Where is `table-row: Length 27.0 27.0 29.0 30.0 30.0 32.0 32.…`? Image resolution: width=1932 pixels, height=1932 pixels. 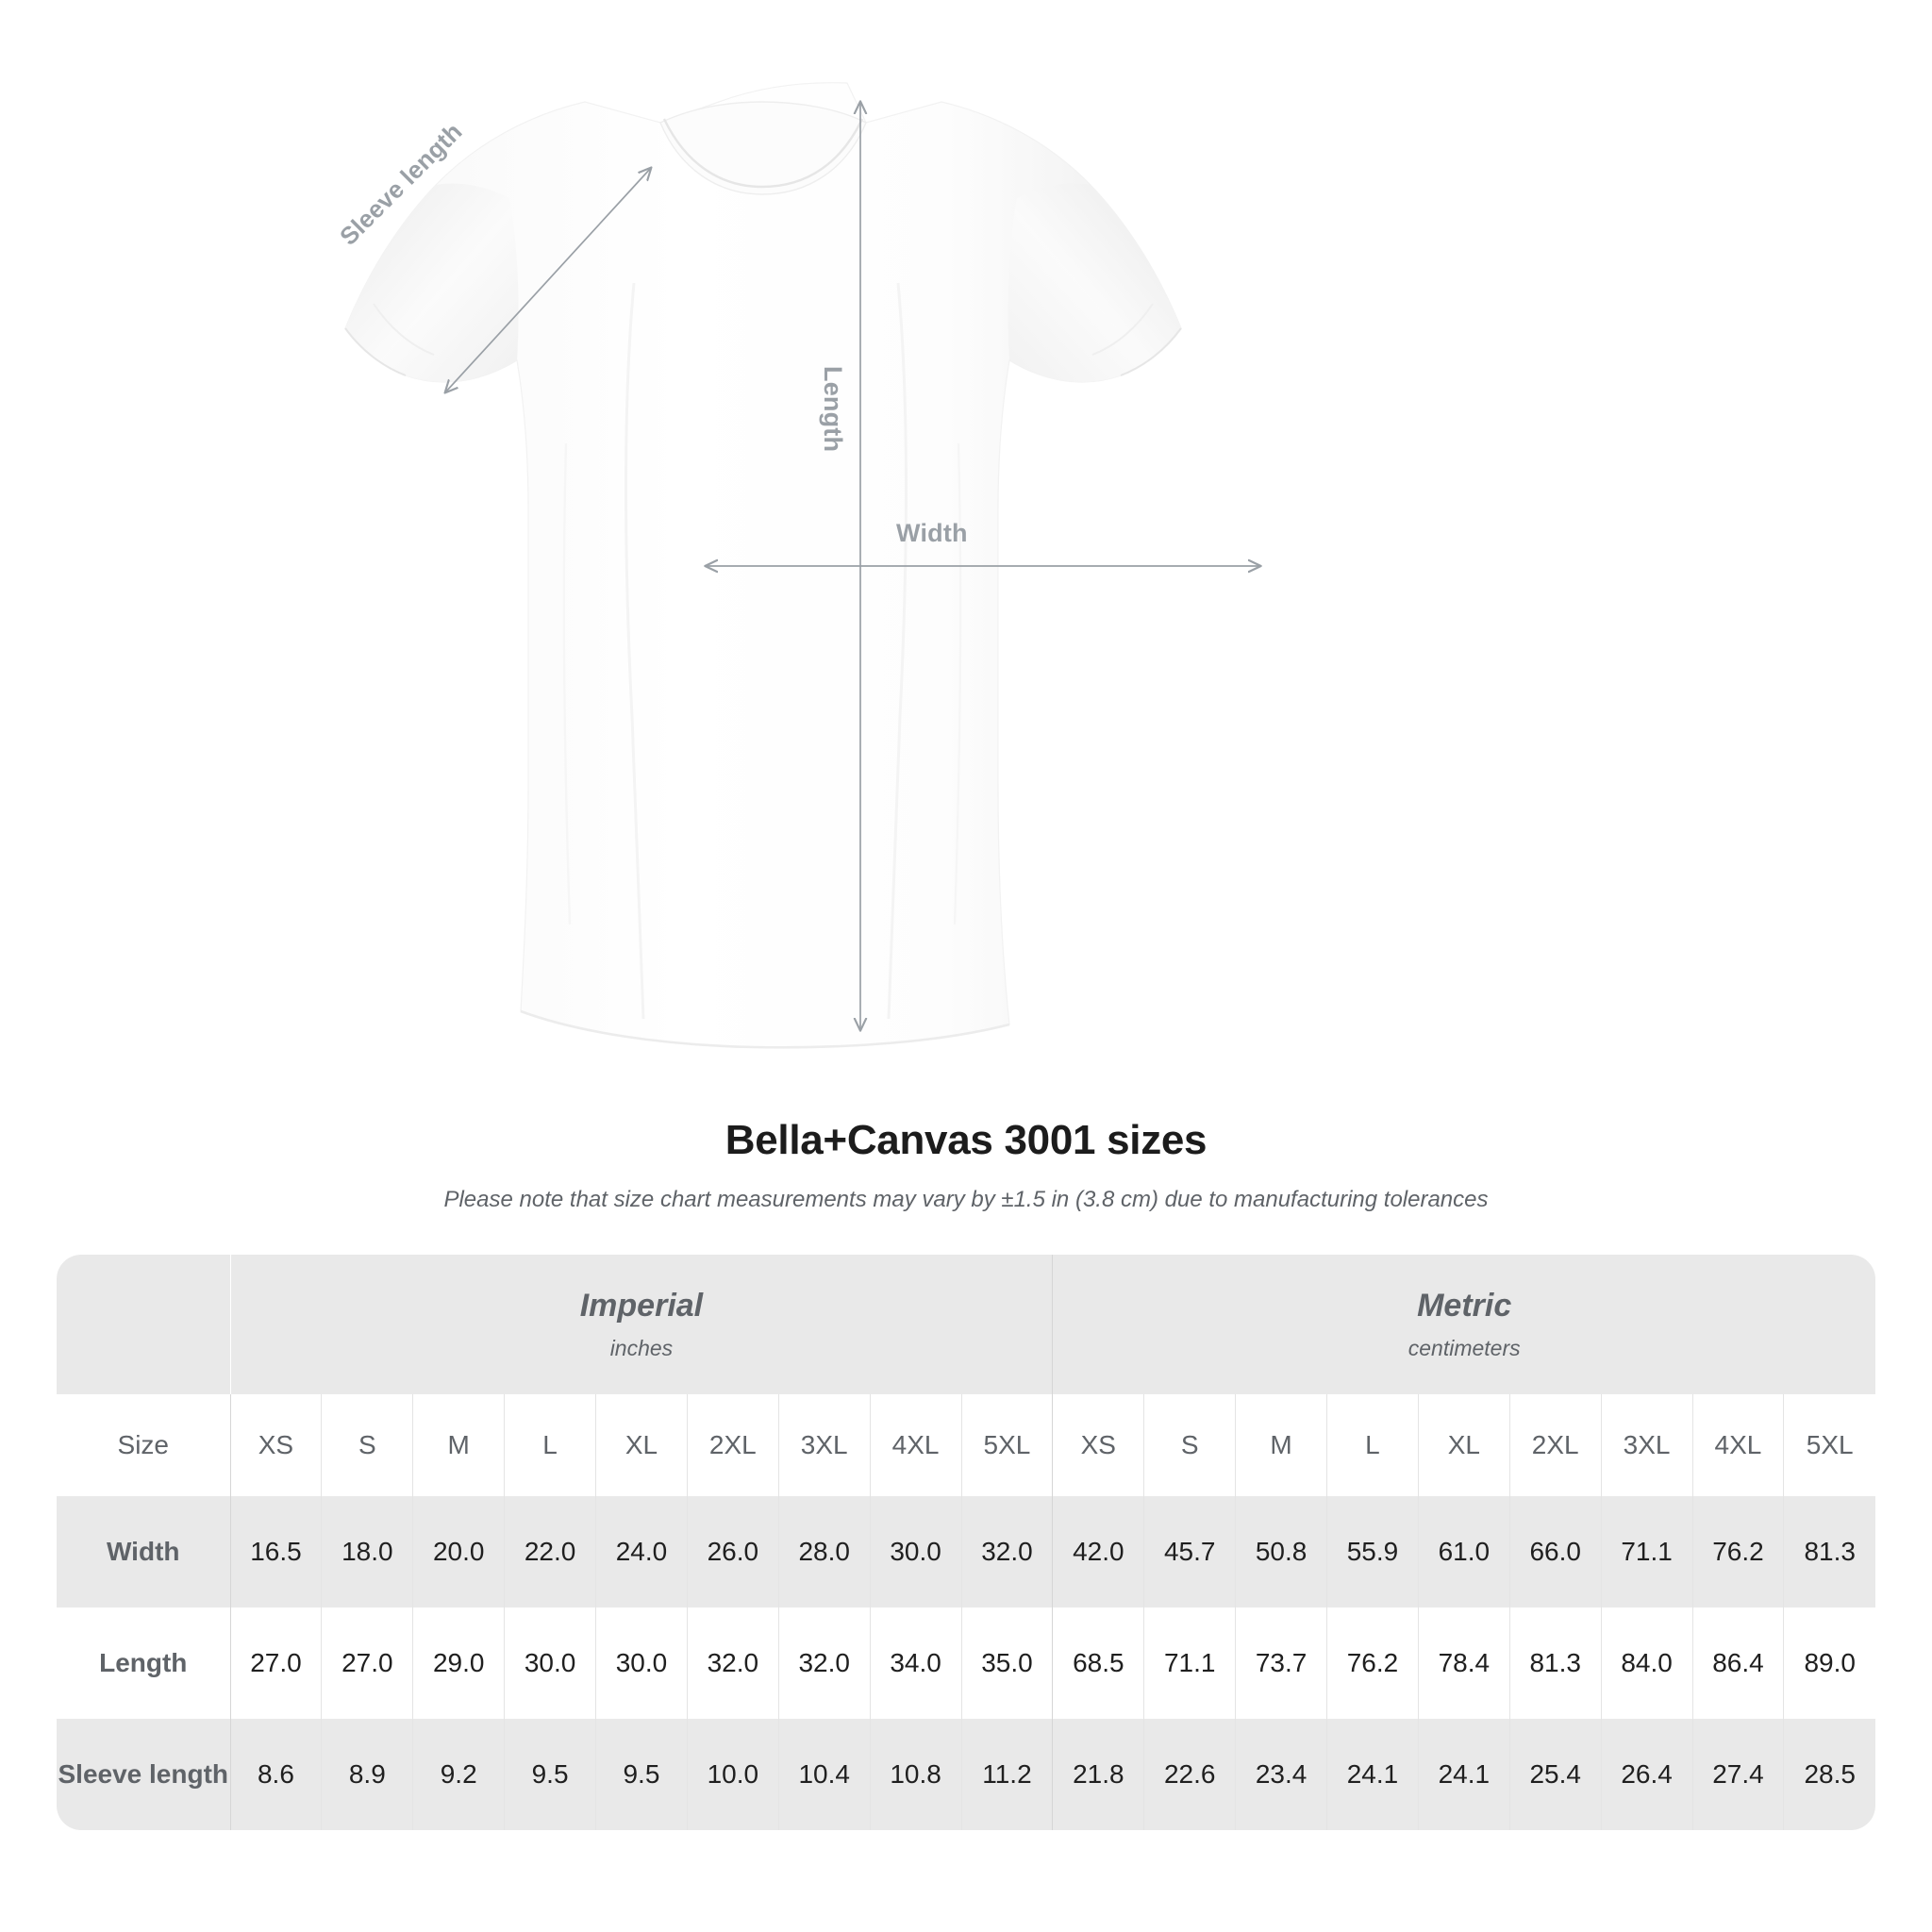 table-row: Length 27.0 27.0 29.0 30.0 30.0 32.0 32.… is located at coordinates (966, 1663).